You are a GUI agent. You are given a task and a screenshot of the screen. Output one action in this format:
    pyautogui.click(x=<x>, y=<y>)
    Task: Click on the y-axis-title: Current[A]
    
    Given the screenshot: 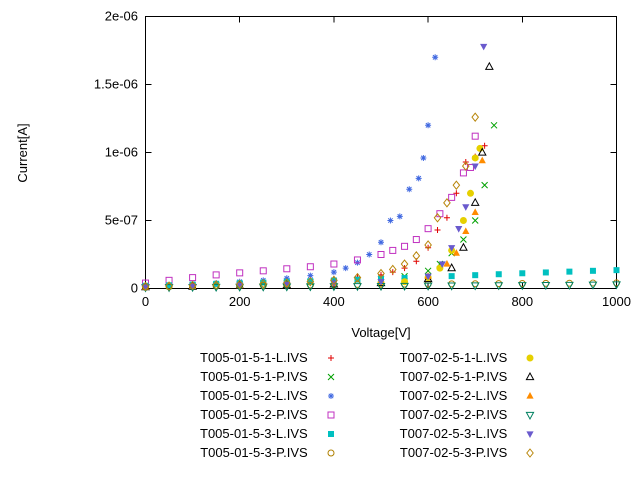 What is the action you would take?
    pyautogui.click(x=22, y=152)
    